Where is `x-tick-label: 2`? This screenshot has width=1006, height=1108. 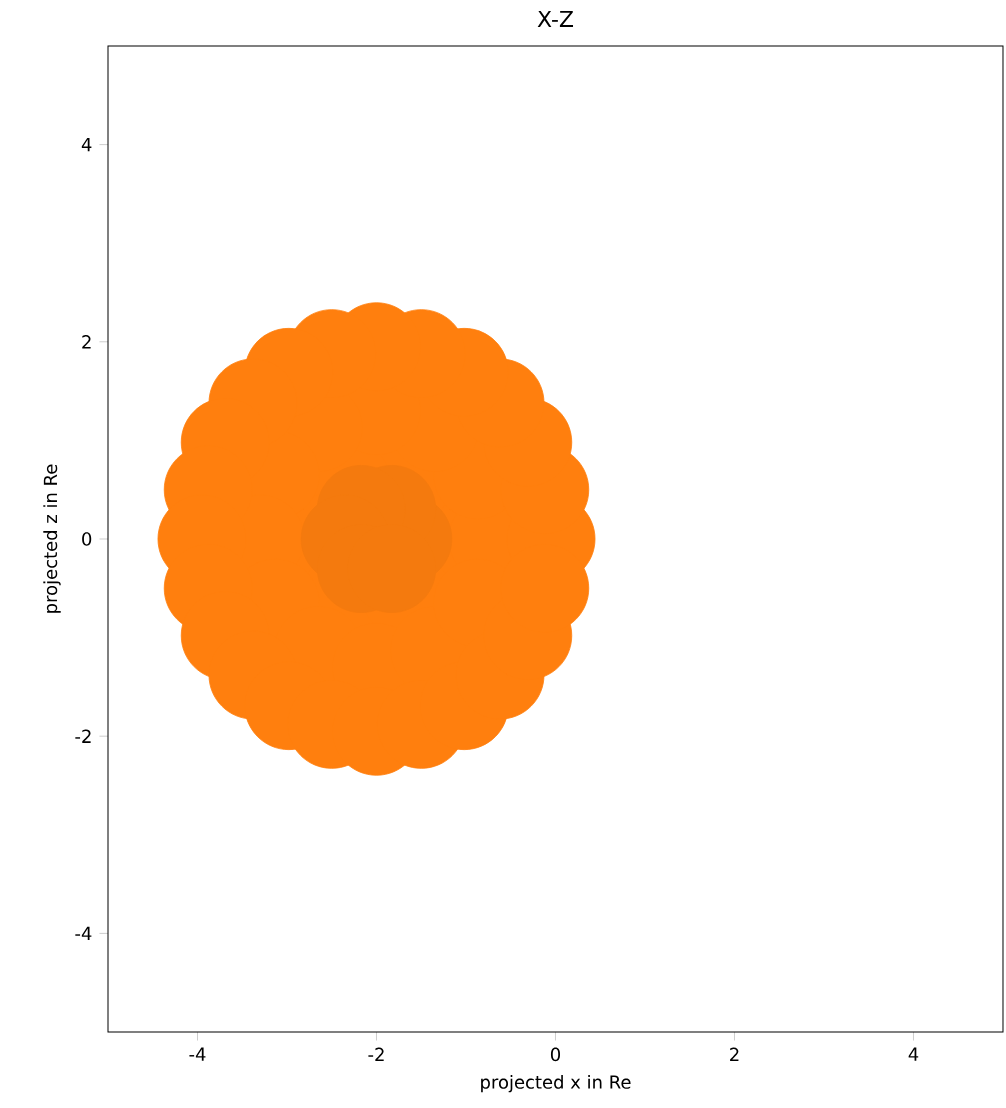
x-tick-label: 2 is located at coordinates (734, 1054).